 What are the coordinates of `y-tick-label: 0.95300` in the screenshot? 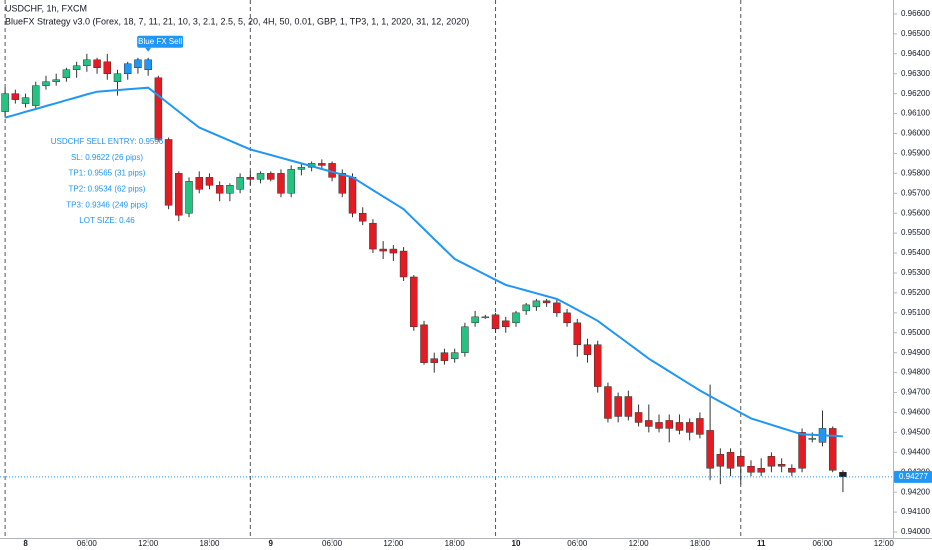 It's located at (915, 272).